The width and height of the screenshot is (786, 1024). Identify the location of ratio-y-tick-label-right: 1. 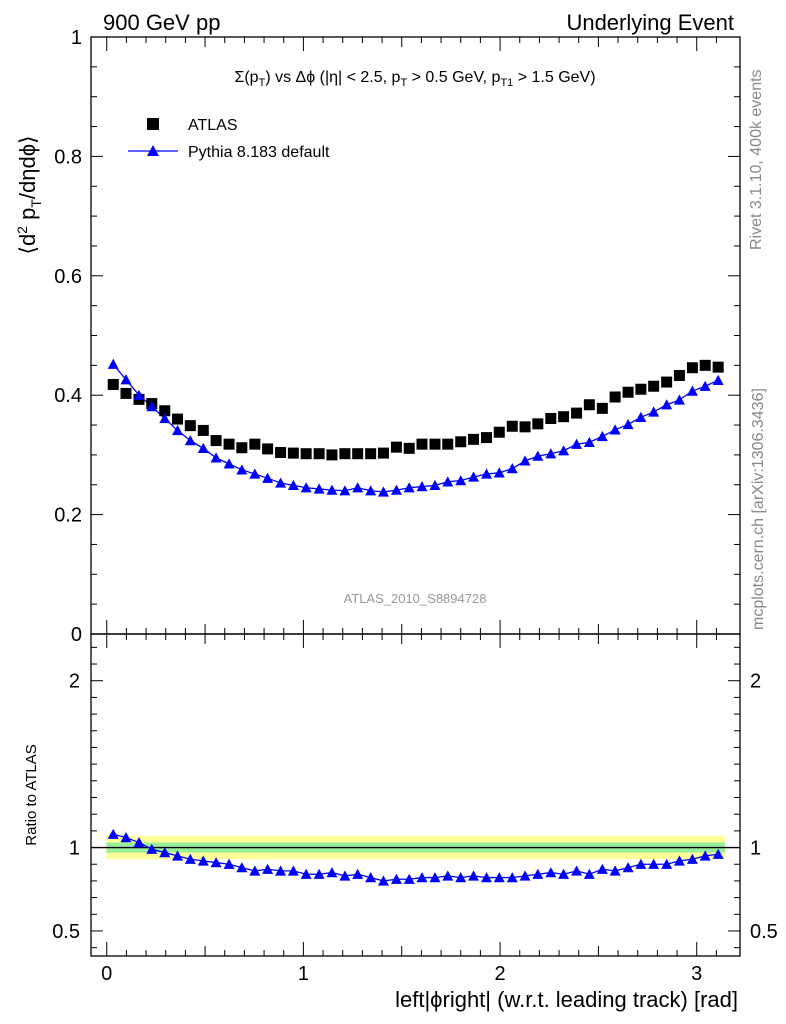
(755, 849).